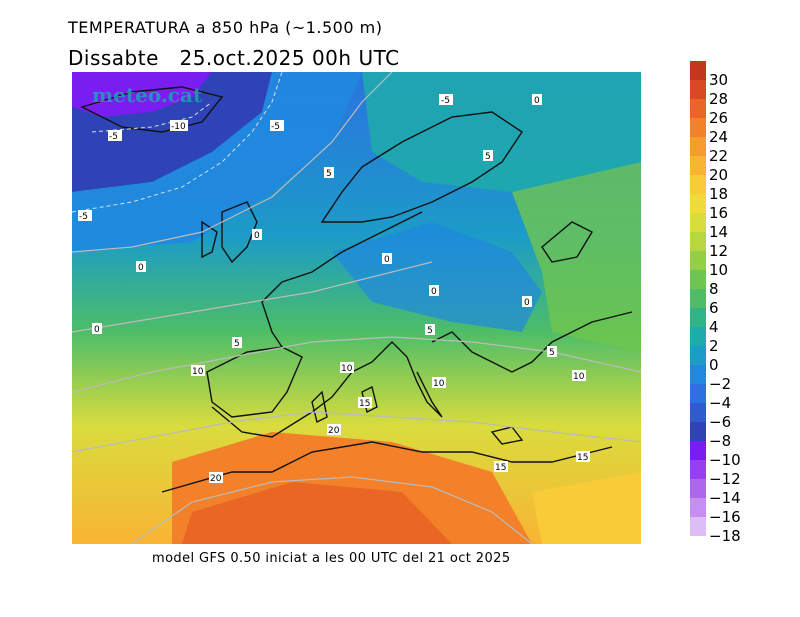  What do you see at coordinates (719, 194) in the screenshot?
I see `legend-label: 18` at bounding box center [719, 194].